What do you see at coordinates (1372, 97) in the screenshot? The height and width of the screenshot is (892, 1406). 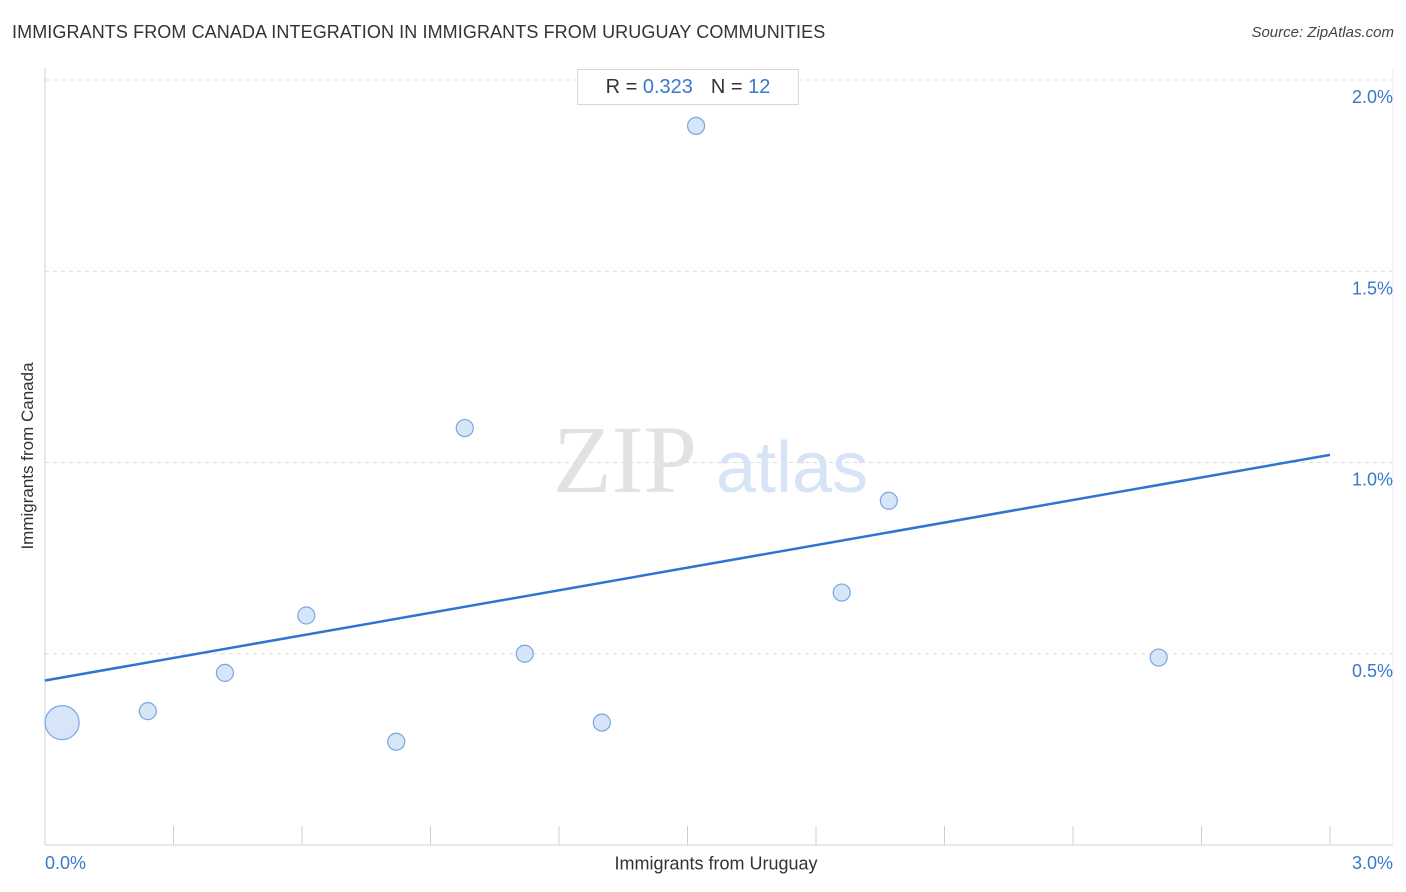 I see `y-tick-label: 2.0%` at bounding box center [1372, 97].